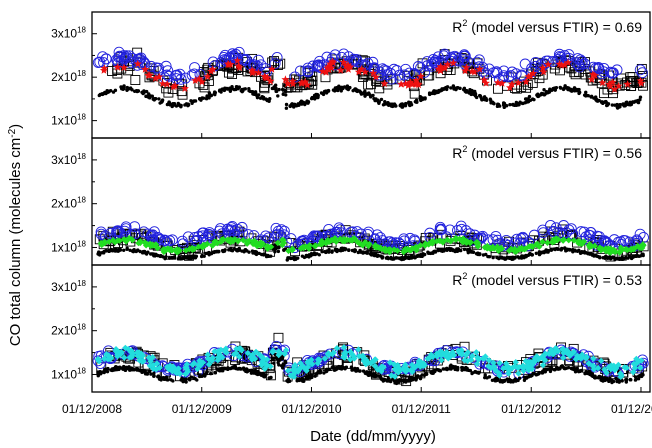  What do you see at coordinates (369, 362) in the screenshot?
I see `series-diamond` at bounding box center [369, 362].